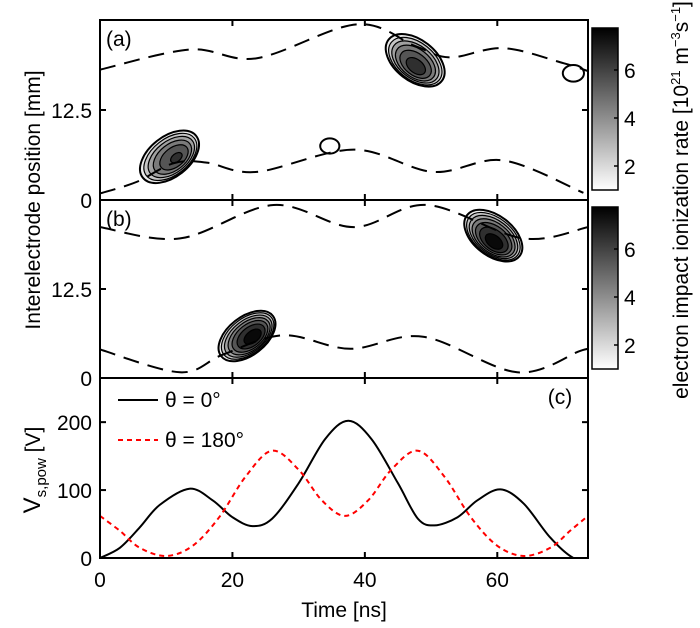 This screenshot has height=628, width=700. I want to click on y-axis-label-position: Interelectrode position [mm], so click(33, 199).